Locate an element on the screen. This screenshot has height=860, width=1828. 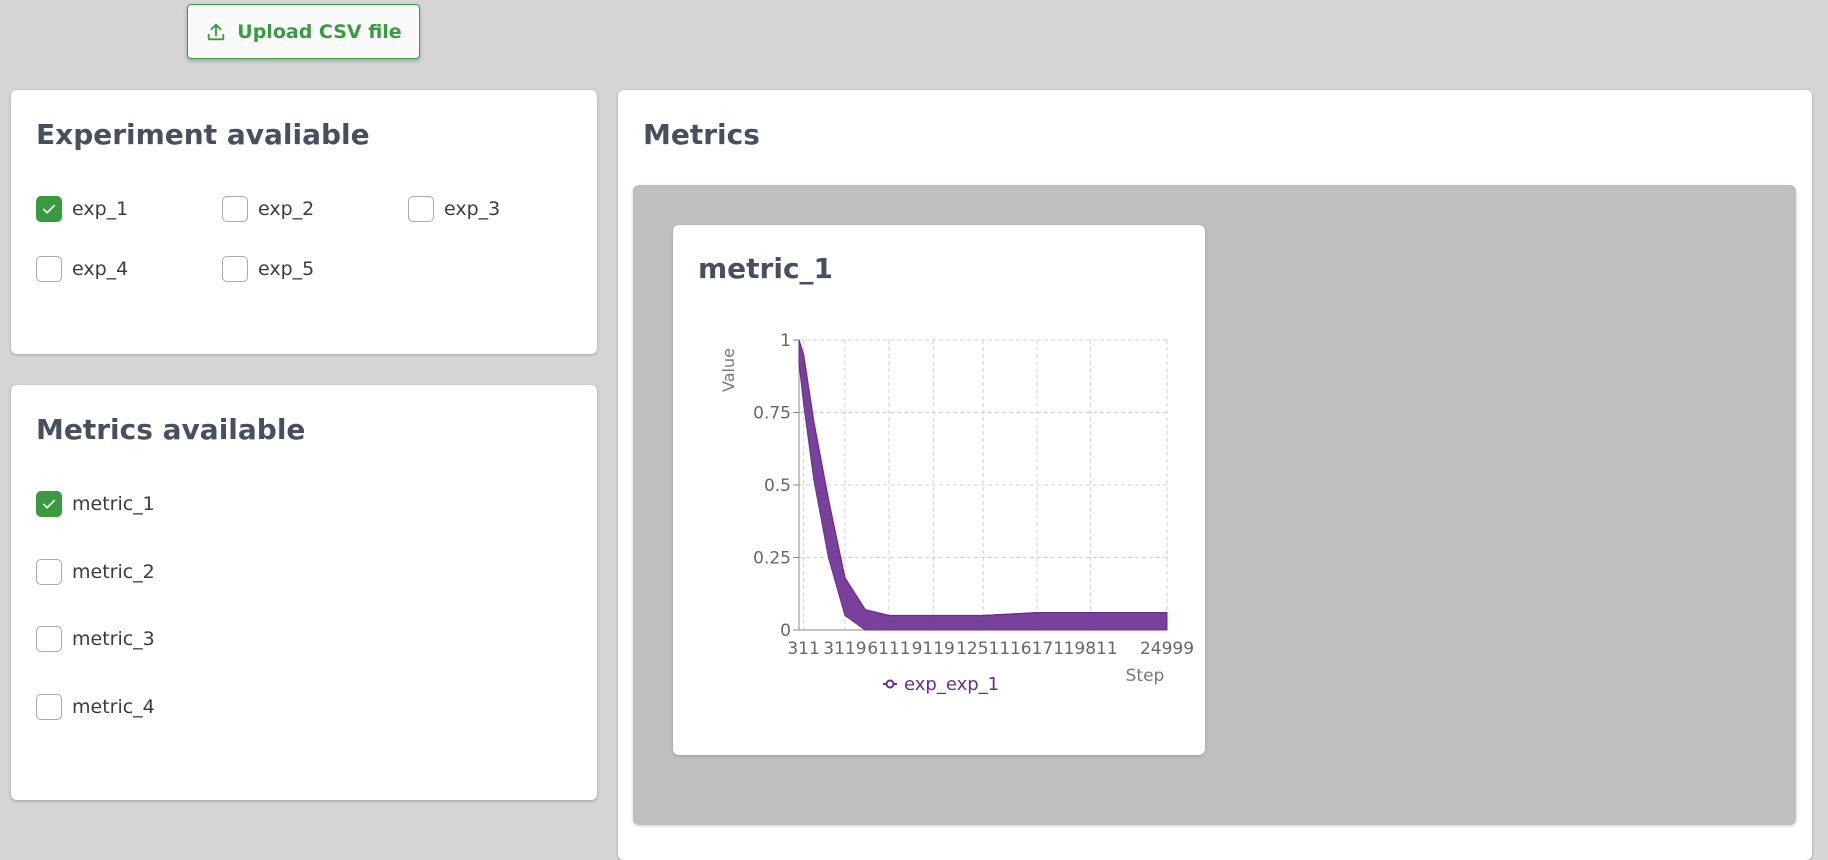
checkbox-label: exp_3 is located at coordinates (472, 209).